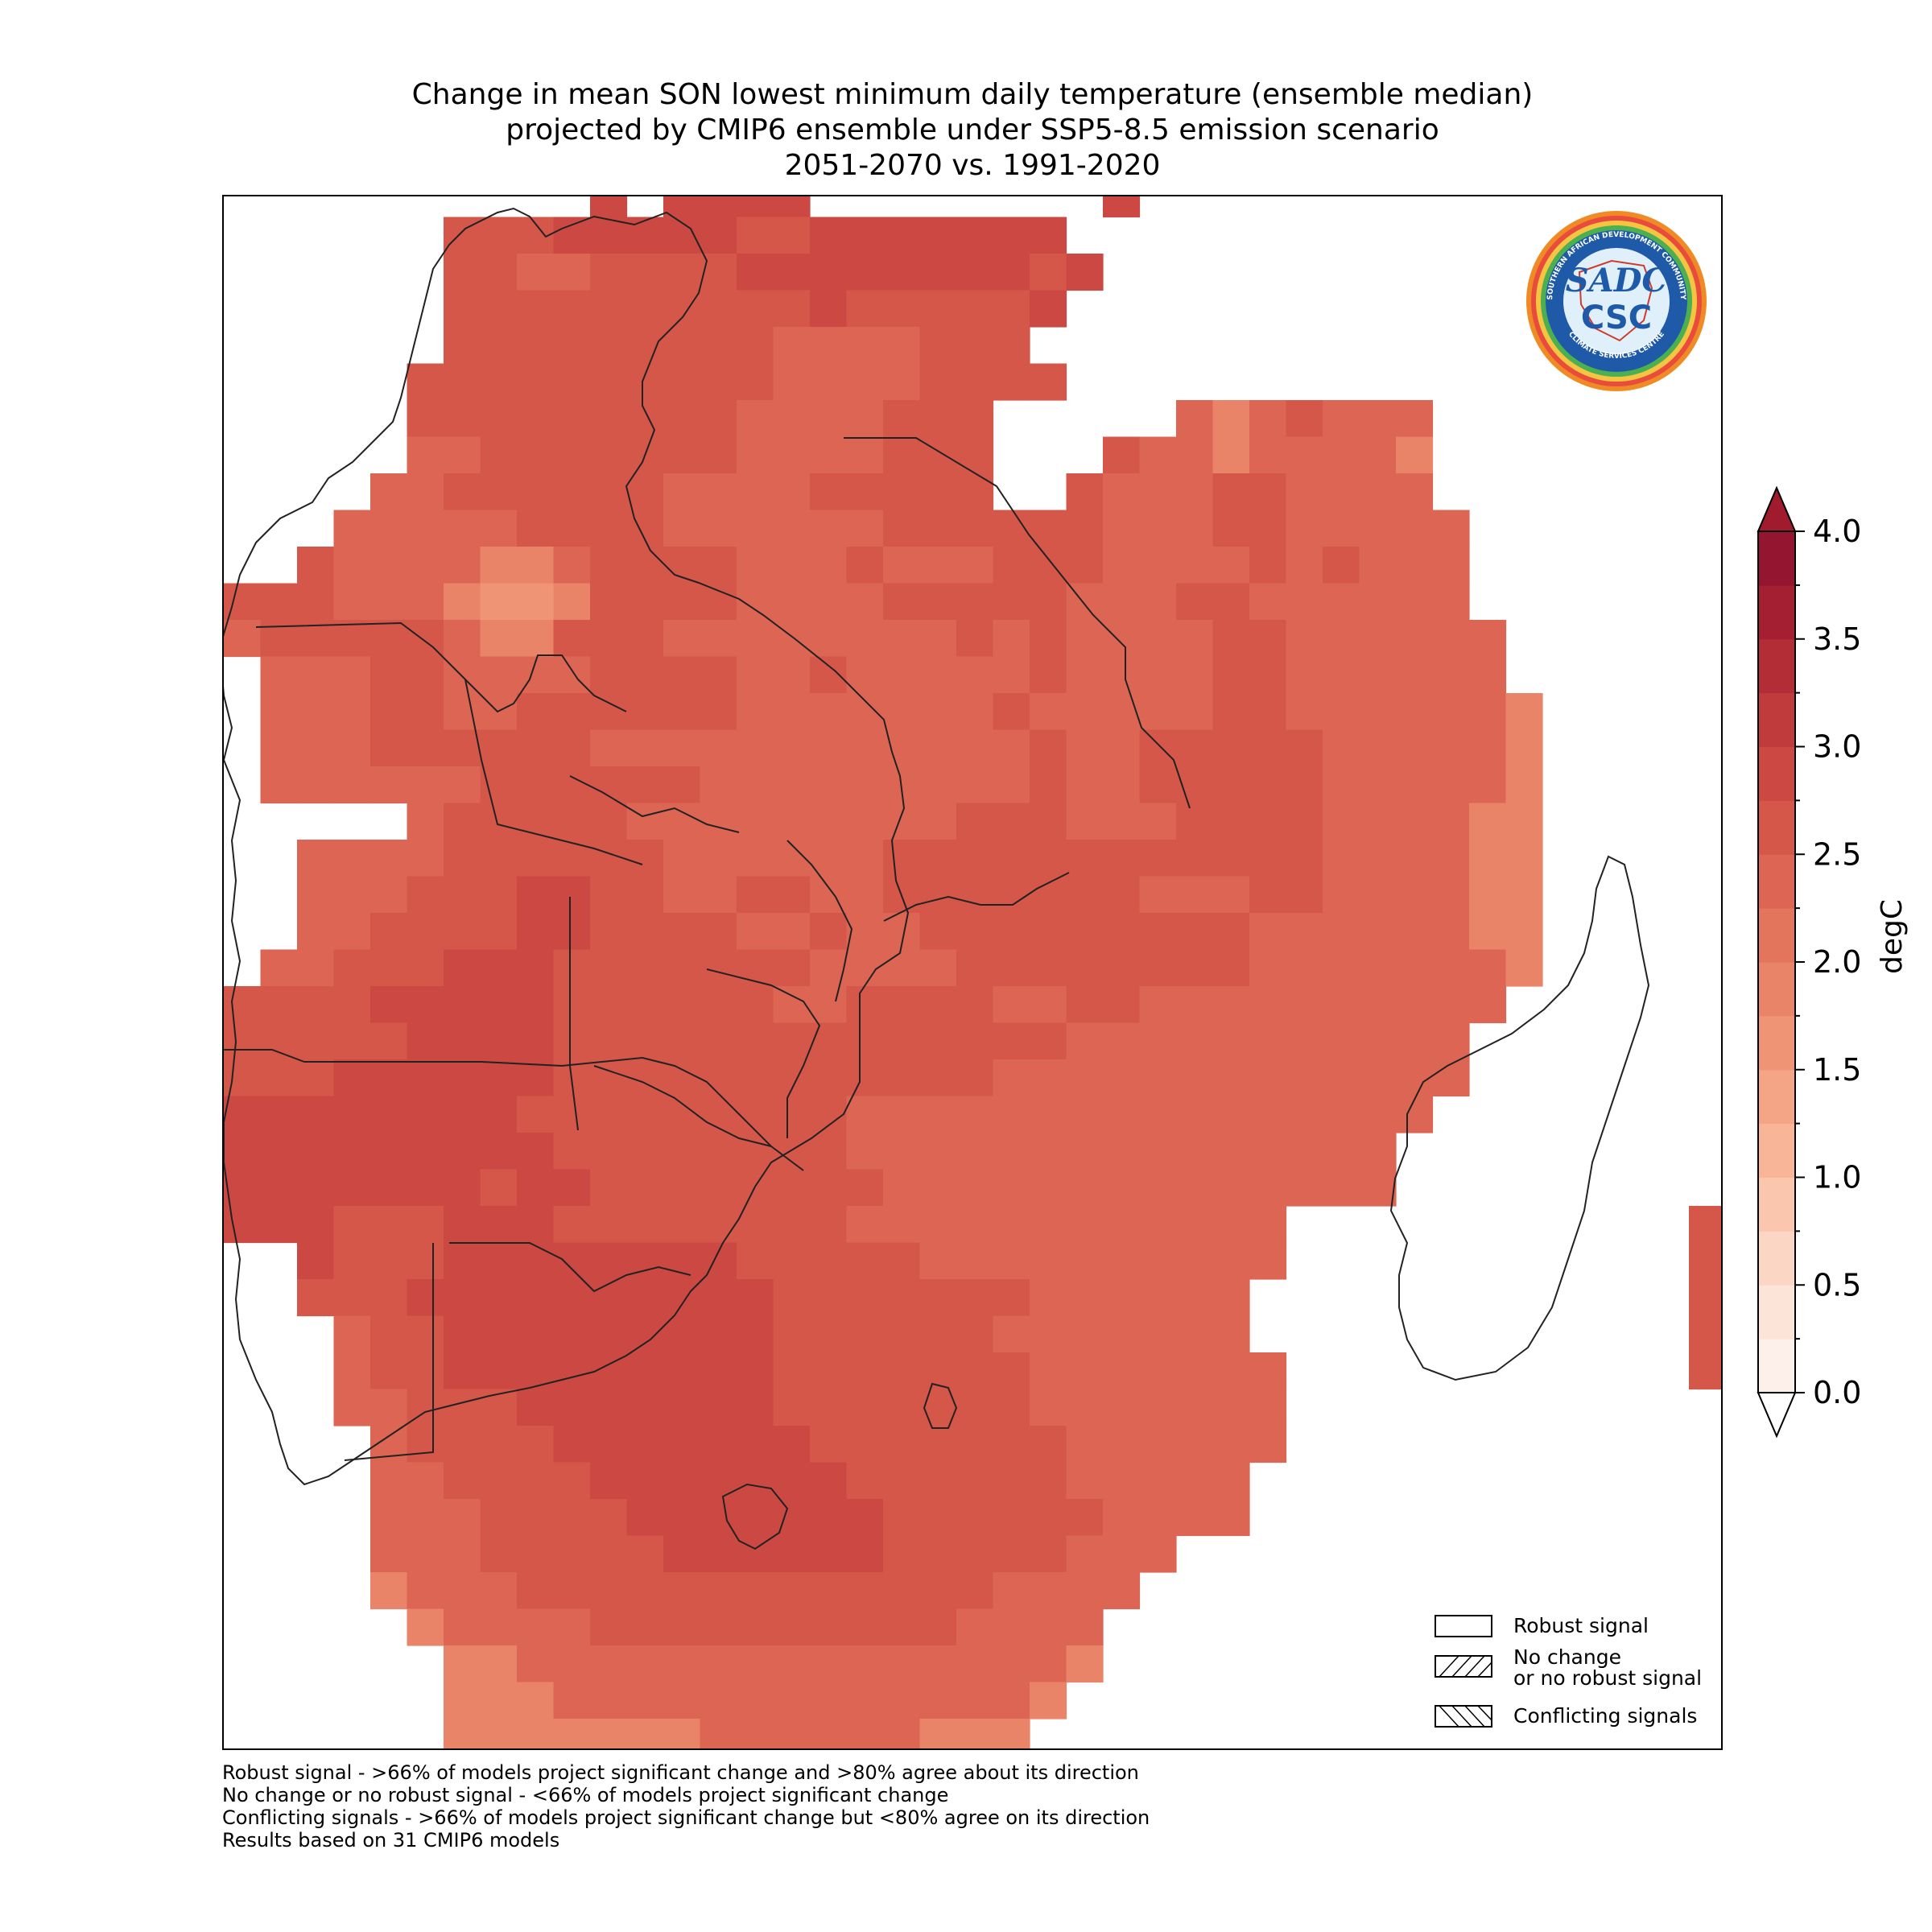 The width and height of the screenshot is (1932, 1932). What do you see at coordinates (755, 1516) in the screenshot?
I see `border-lesotho` at bounding box center [755, 1516].